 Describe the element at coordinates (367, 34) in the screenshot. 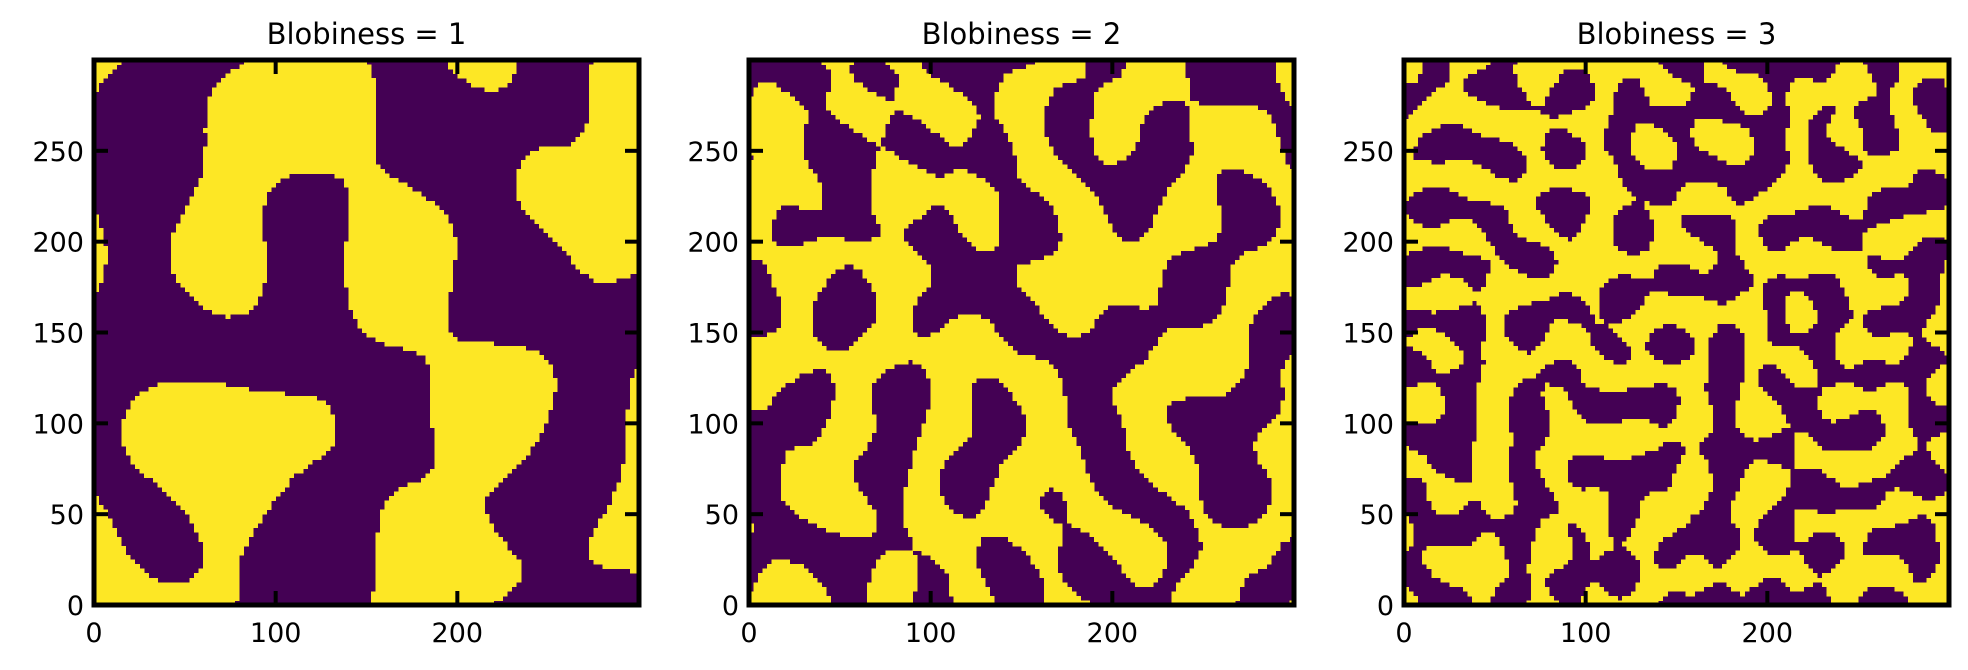

I see `panel-title: Blobiness = 1` at that location.